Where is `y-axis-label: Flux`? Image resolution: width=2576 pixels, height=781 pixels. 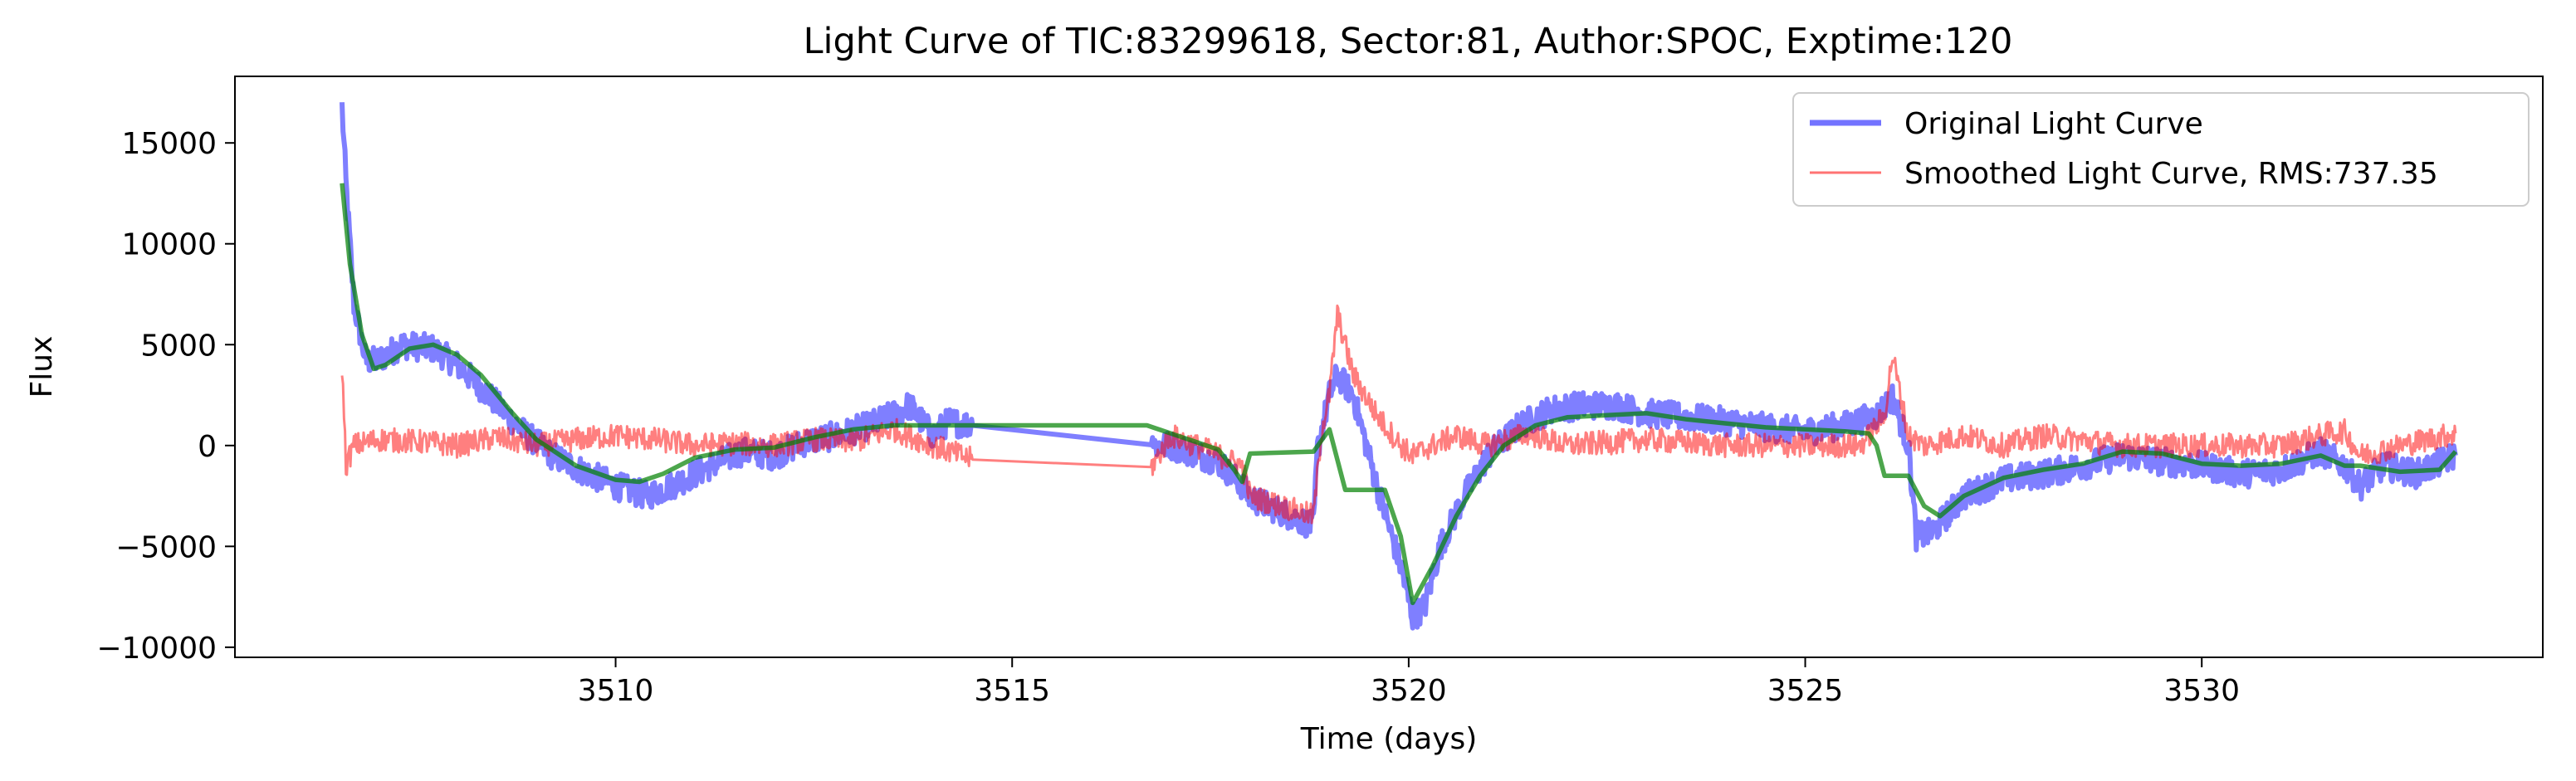 y-axis-label: Flux is located at coordinates (42, 367).